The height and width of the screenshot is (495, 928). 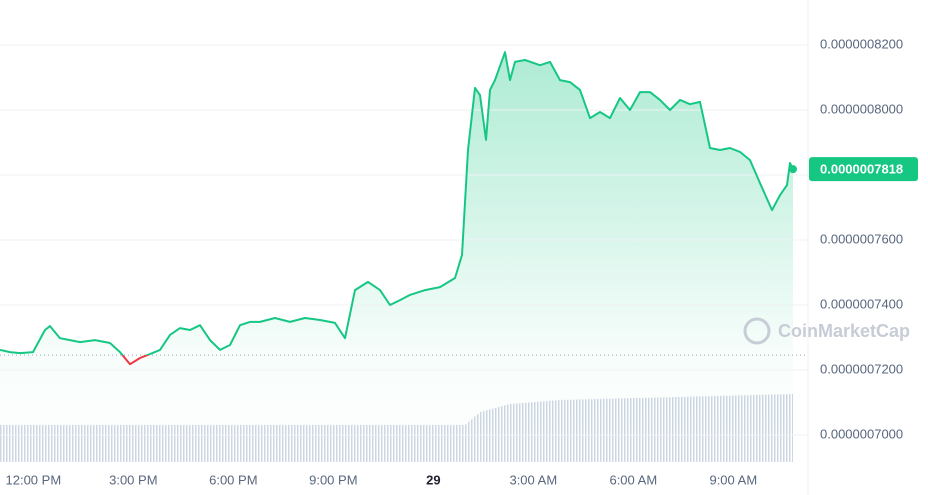 I want to click on y-tick-label: 0.0000007400, so click(x=861, y=303).